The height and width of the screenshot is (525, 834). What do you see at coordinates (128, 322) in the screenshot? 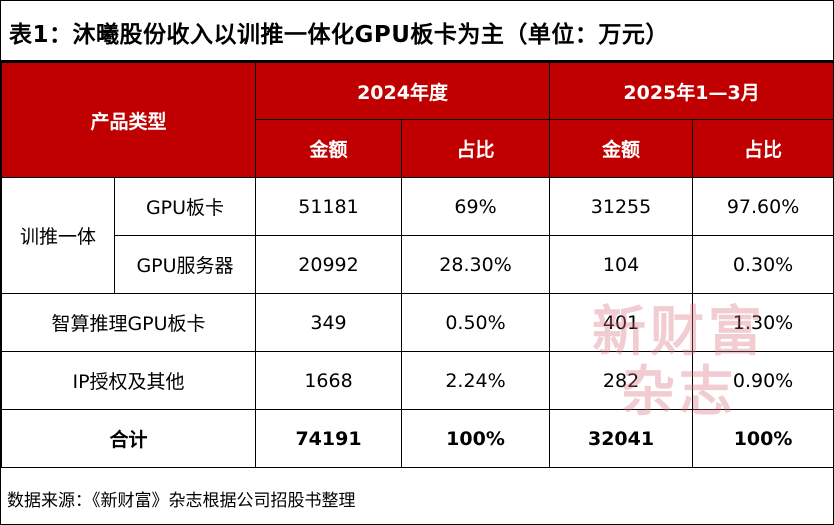
I see `product-cell: 智算推理GPU板卡` at bounding box center [128, 322].